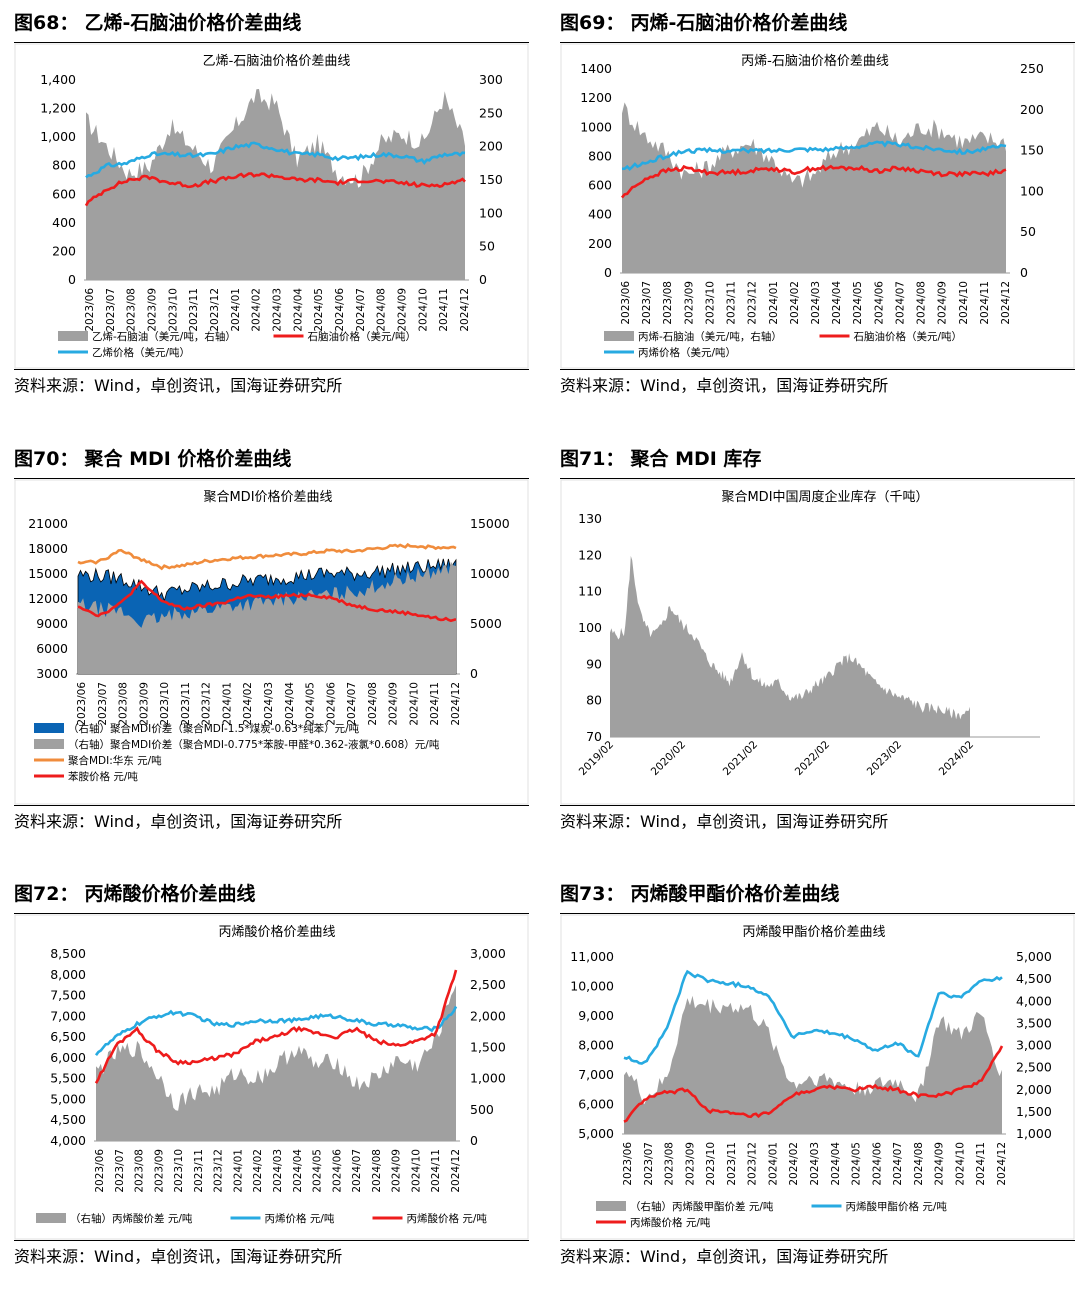  I want to click on chart-title: 丙烯-石脑油价格价差曲线, so click(815, 61).